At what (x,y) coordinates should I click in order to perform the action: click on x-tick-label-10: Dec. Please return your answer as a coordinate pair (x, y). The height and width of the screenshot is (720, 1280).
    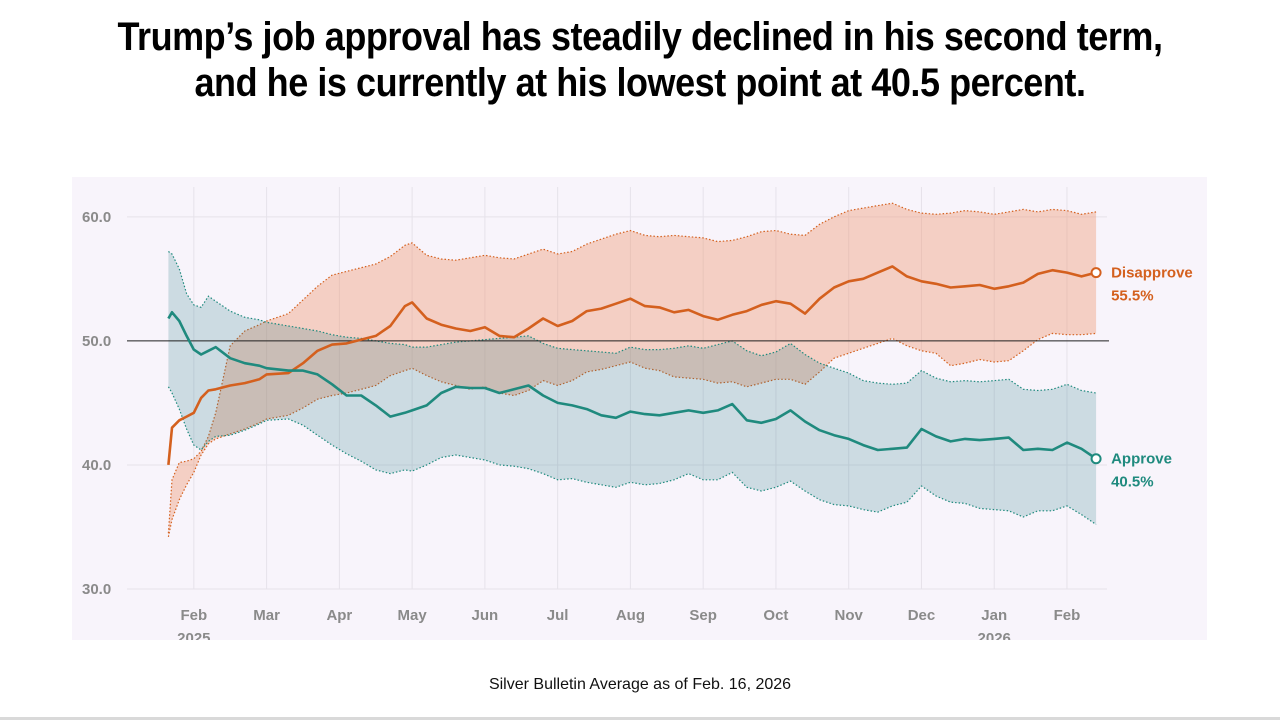
    Looking at the image, I should click on (922, 615).